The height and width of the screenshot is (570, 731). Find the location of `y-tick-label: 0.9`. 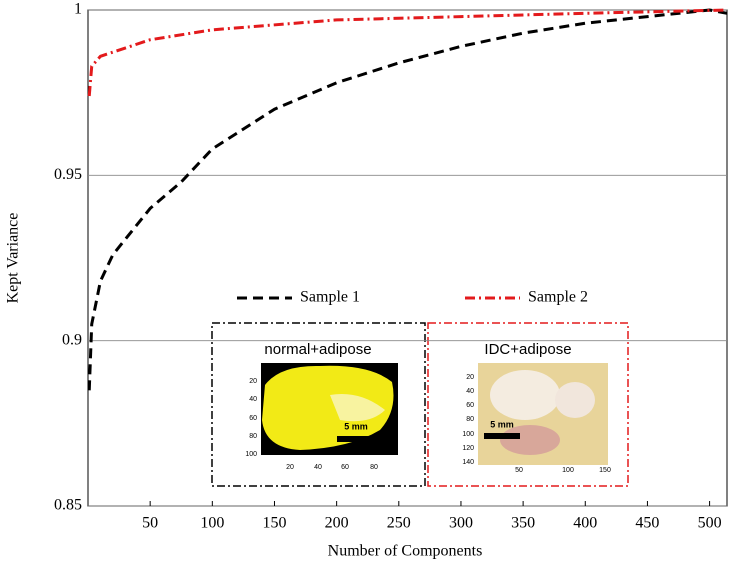

y-tick-label: 0.9 is located at coordinates (72, 339).